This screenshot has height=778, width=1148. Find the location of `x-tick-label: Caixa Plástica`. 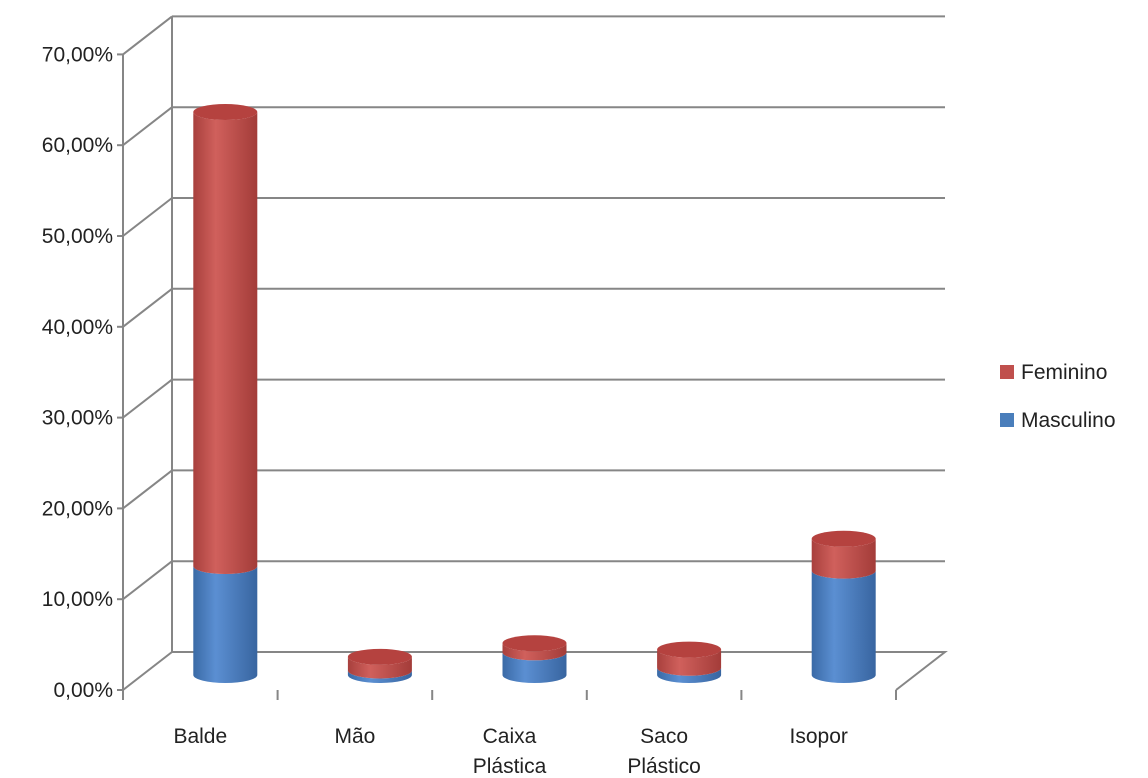

x-tick-label: Caixa Plástica is located at coordinates (510, 751).